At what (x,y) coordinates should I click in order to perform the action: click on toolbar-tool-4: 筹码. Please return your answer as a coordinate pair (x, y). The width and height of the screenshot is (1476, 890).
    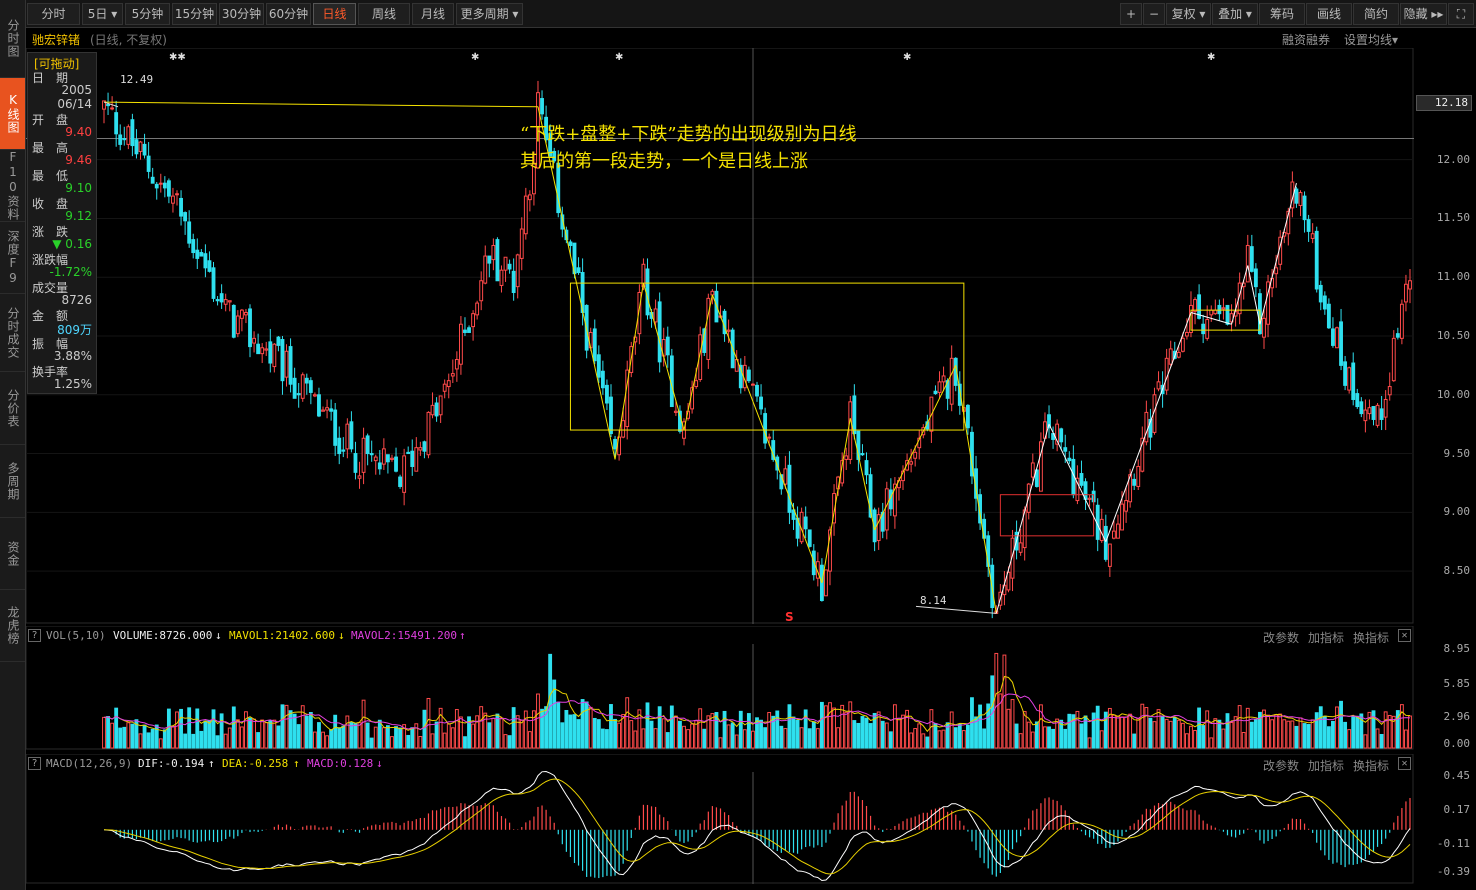
    Looking at the image, I should click on (1282, 14).